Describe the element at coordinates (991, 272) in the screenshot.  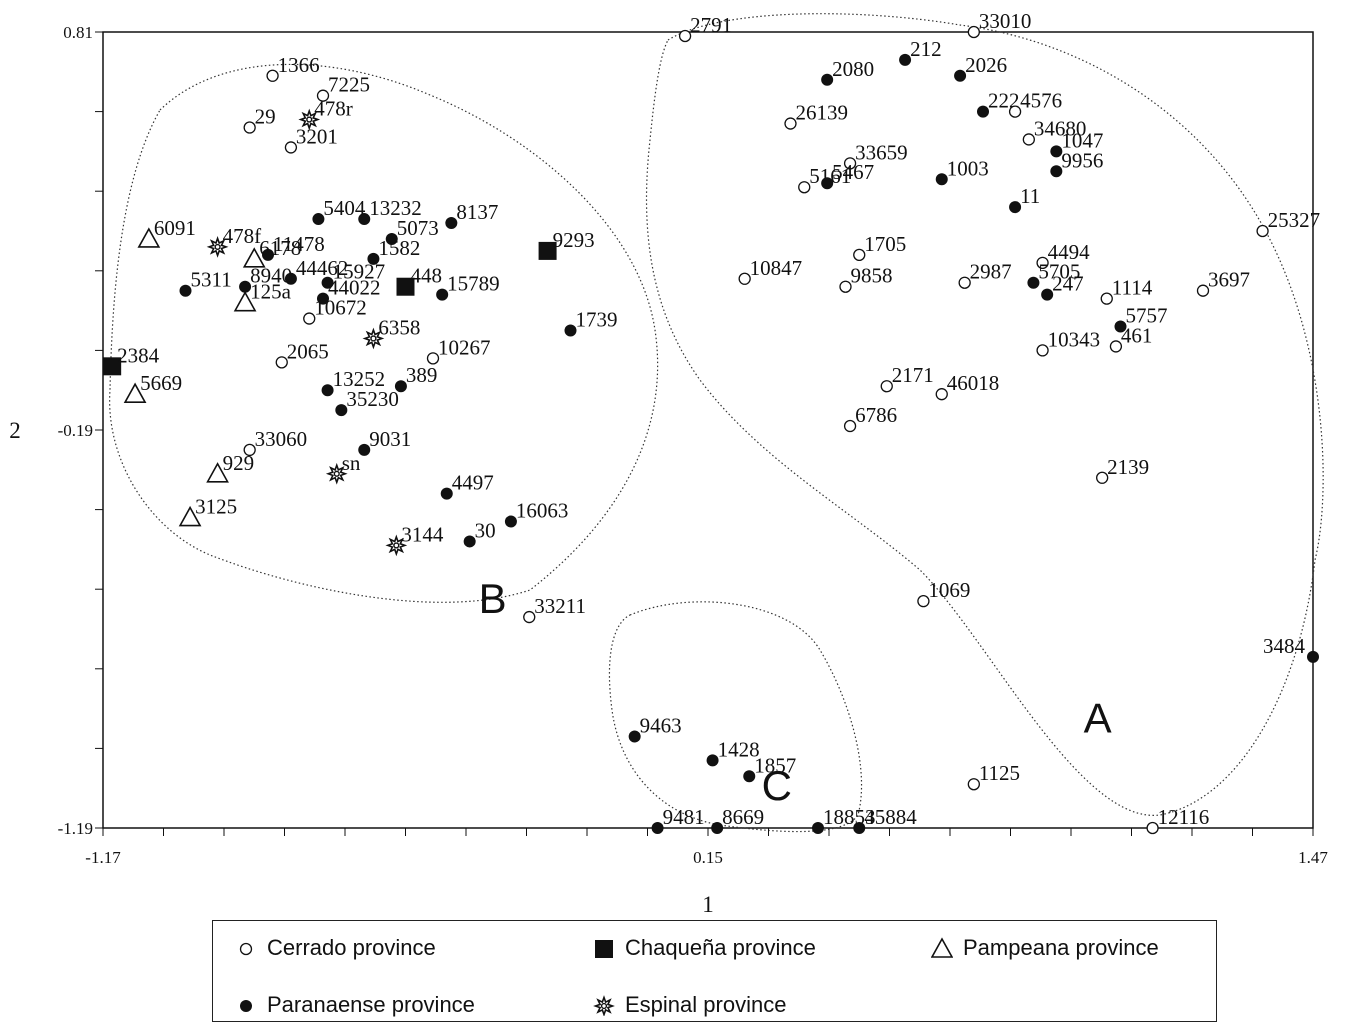
I see `point-label: 2987` at that location.